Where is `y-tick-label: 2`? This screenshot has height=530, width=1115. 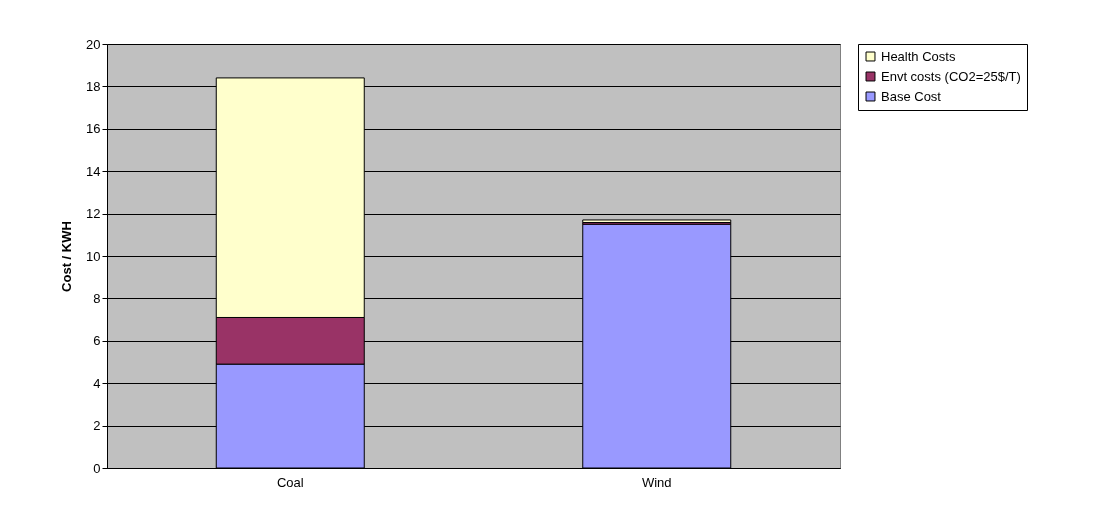
y-tick-label: 2 is located at coordinates (97, 426).